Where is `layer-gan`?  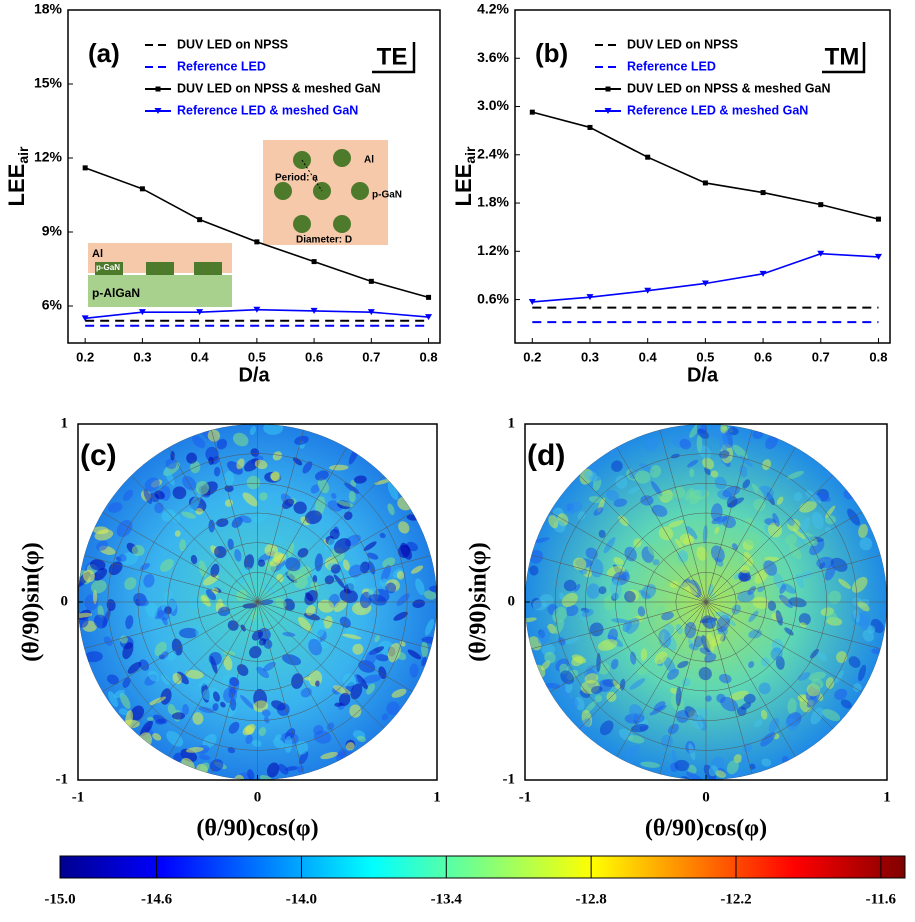
layer-gan is located at coordinates (208, 268).